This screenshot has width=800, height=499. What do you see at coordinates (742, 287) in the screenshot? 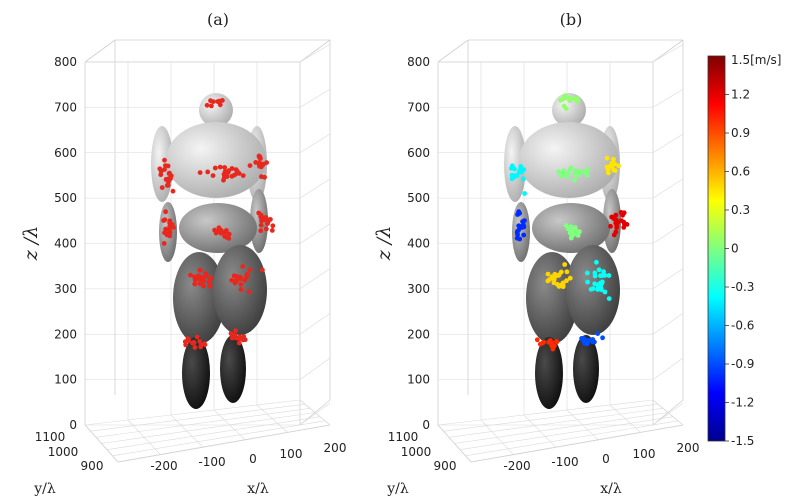
I see `colorbar-tick-label: -0.3` at bounding box center [742, 287].